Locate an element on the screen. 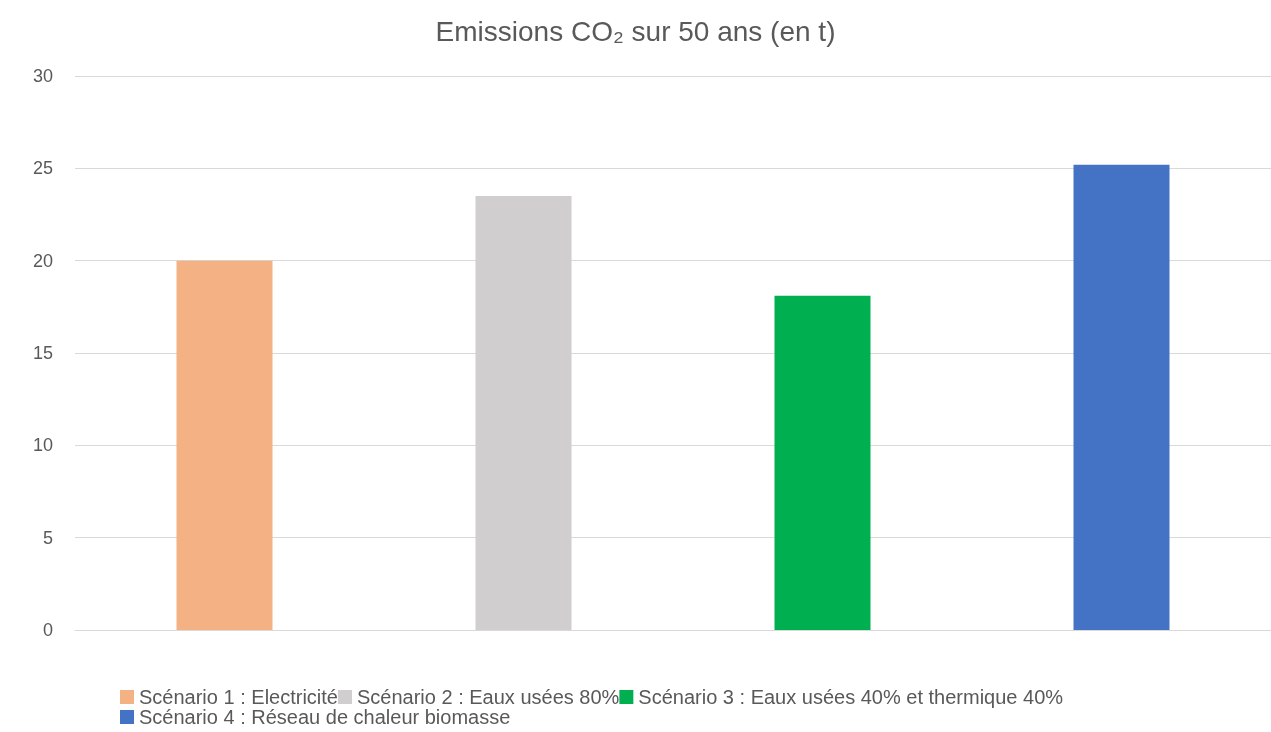 The height and width of the screenshot is (732, 1271). legend-label: Scénario 1 : Electricité is located at coordinates (238, 697).